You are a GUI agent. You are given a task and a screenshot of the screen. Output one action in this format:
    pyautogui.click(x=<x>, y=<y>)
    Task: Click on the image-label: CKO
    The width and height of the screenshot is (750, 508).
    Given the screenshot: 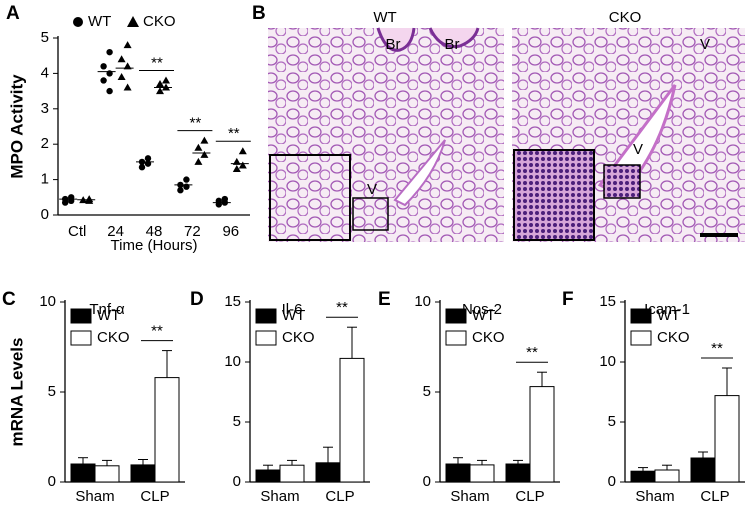 What is the action you would take?
    pyautogui.click(x=625, y=17)
    